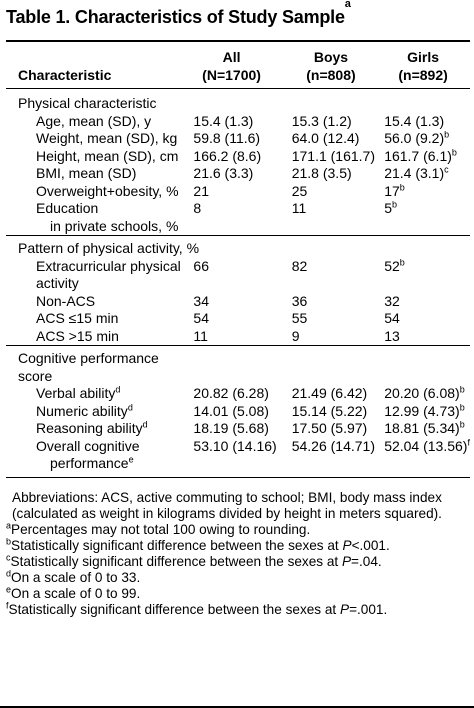 The height and width of the screenshot is (708, 474). Describe the element at coordinates (86, 173) in the screenshot. I see `row-label-text: BMI, mean (SD)` at that location.